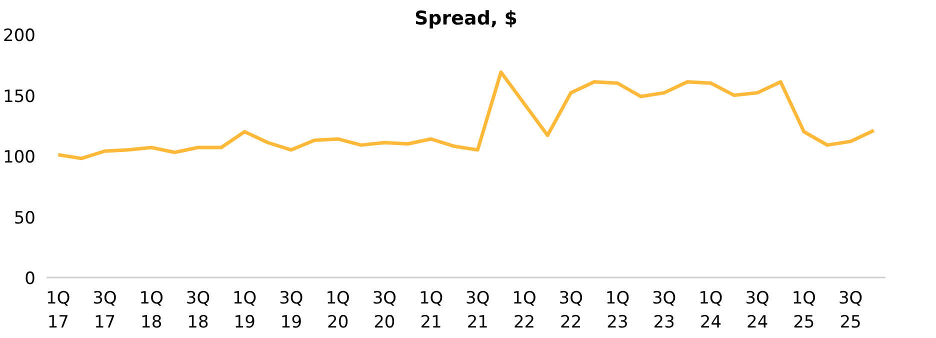 This screenshot has width=936, height=338. Describe the element at coordinates (617, 310) in the screenshot. I see `x-tick-label: 1Q 23` at that location.